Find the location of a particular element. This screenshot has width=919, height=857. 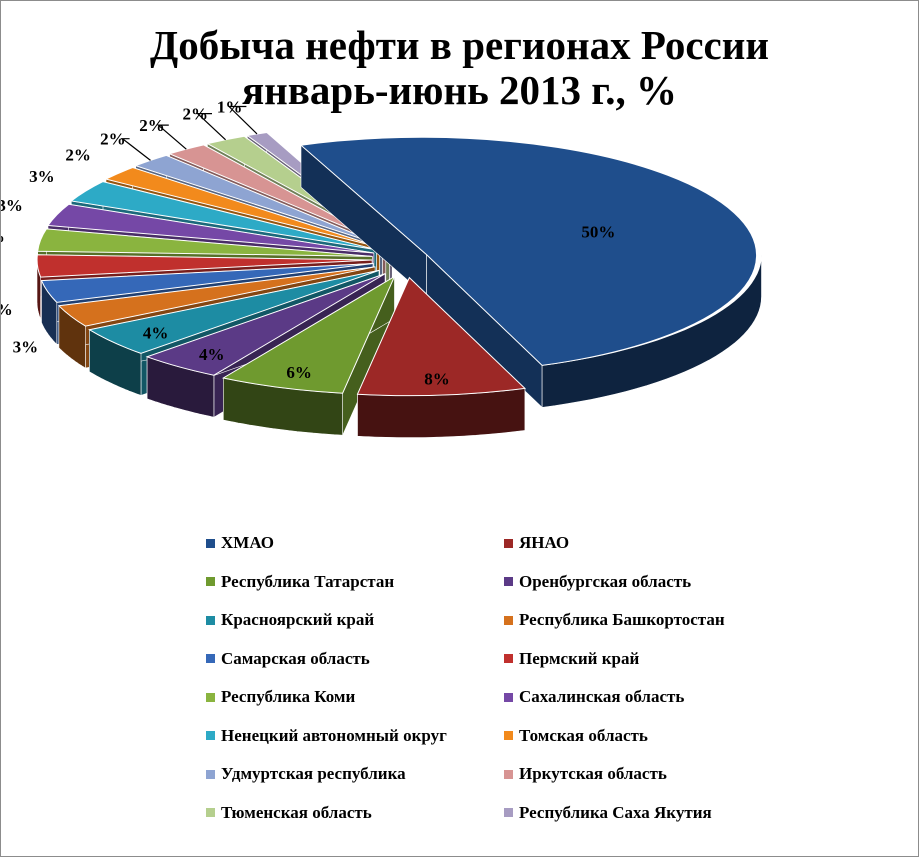

legend-item: Сахалинская область is located at coordinates (594, 697).